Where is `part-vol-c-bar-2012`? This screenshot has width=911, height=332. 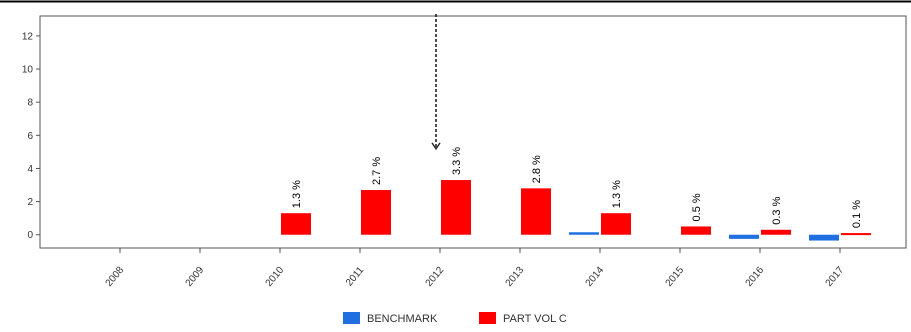 part-vol-c-bar-2012 is located at coordinates (456, 207).